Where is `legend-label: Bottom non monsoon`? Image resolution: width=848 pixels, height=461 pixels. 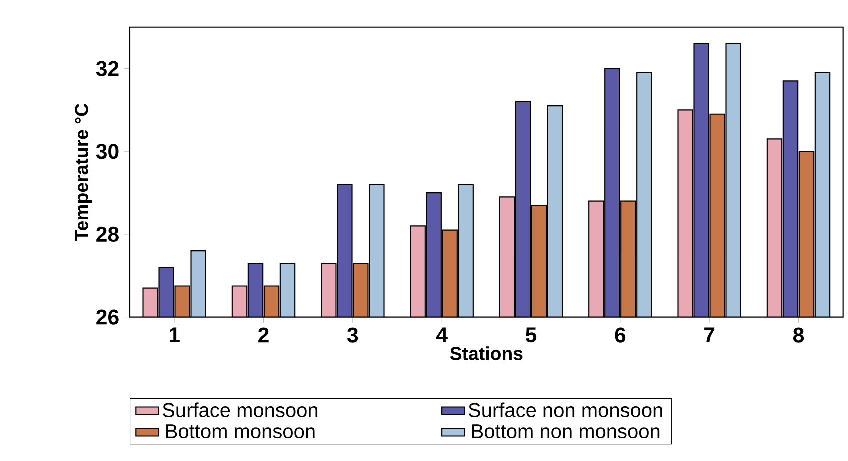 legend-label: Bottom non monsoon is located at coordinates (566, 431).